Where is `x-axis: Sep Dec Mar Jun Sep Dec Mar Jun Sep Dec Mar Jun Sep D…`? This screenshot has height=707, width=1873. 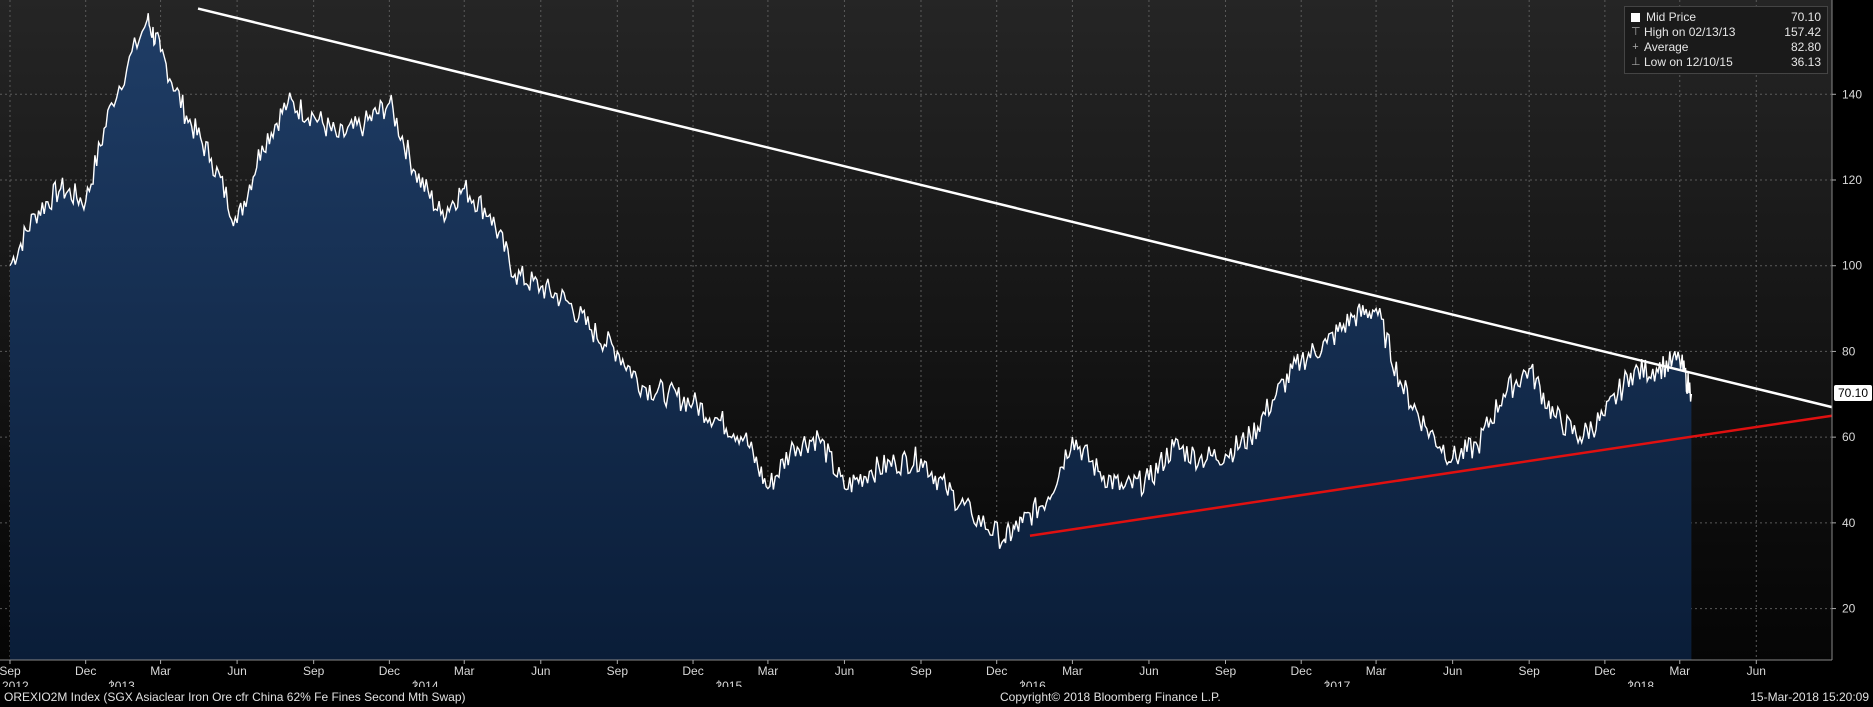 x-axis: Sep Dec Mar Jun Sep Dec Mar Jun Sep Dec Mar Jun Sep D… is located at coordinates (916, 676).